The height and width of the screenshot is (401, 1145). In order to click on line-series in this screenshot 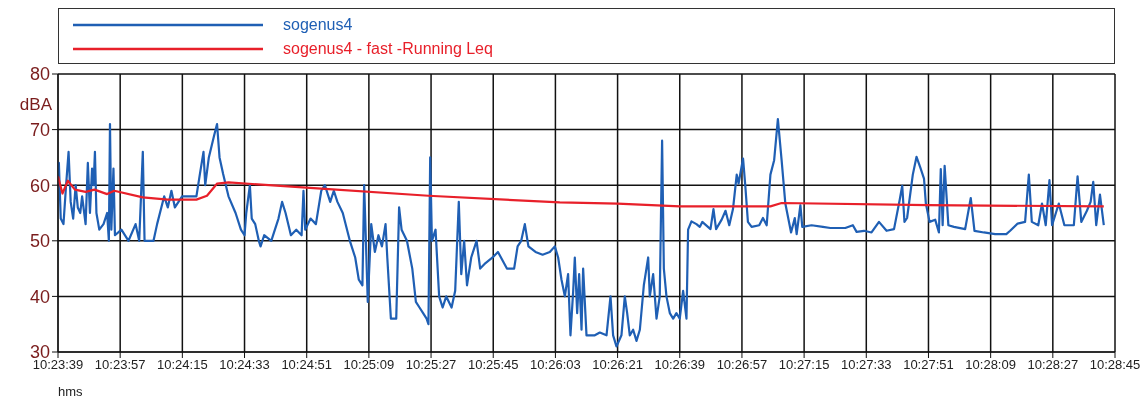, I will do `click(581, 191)`.